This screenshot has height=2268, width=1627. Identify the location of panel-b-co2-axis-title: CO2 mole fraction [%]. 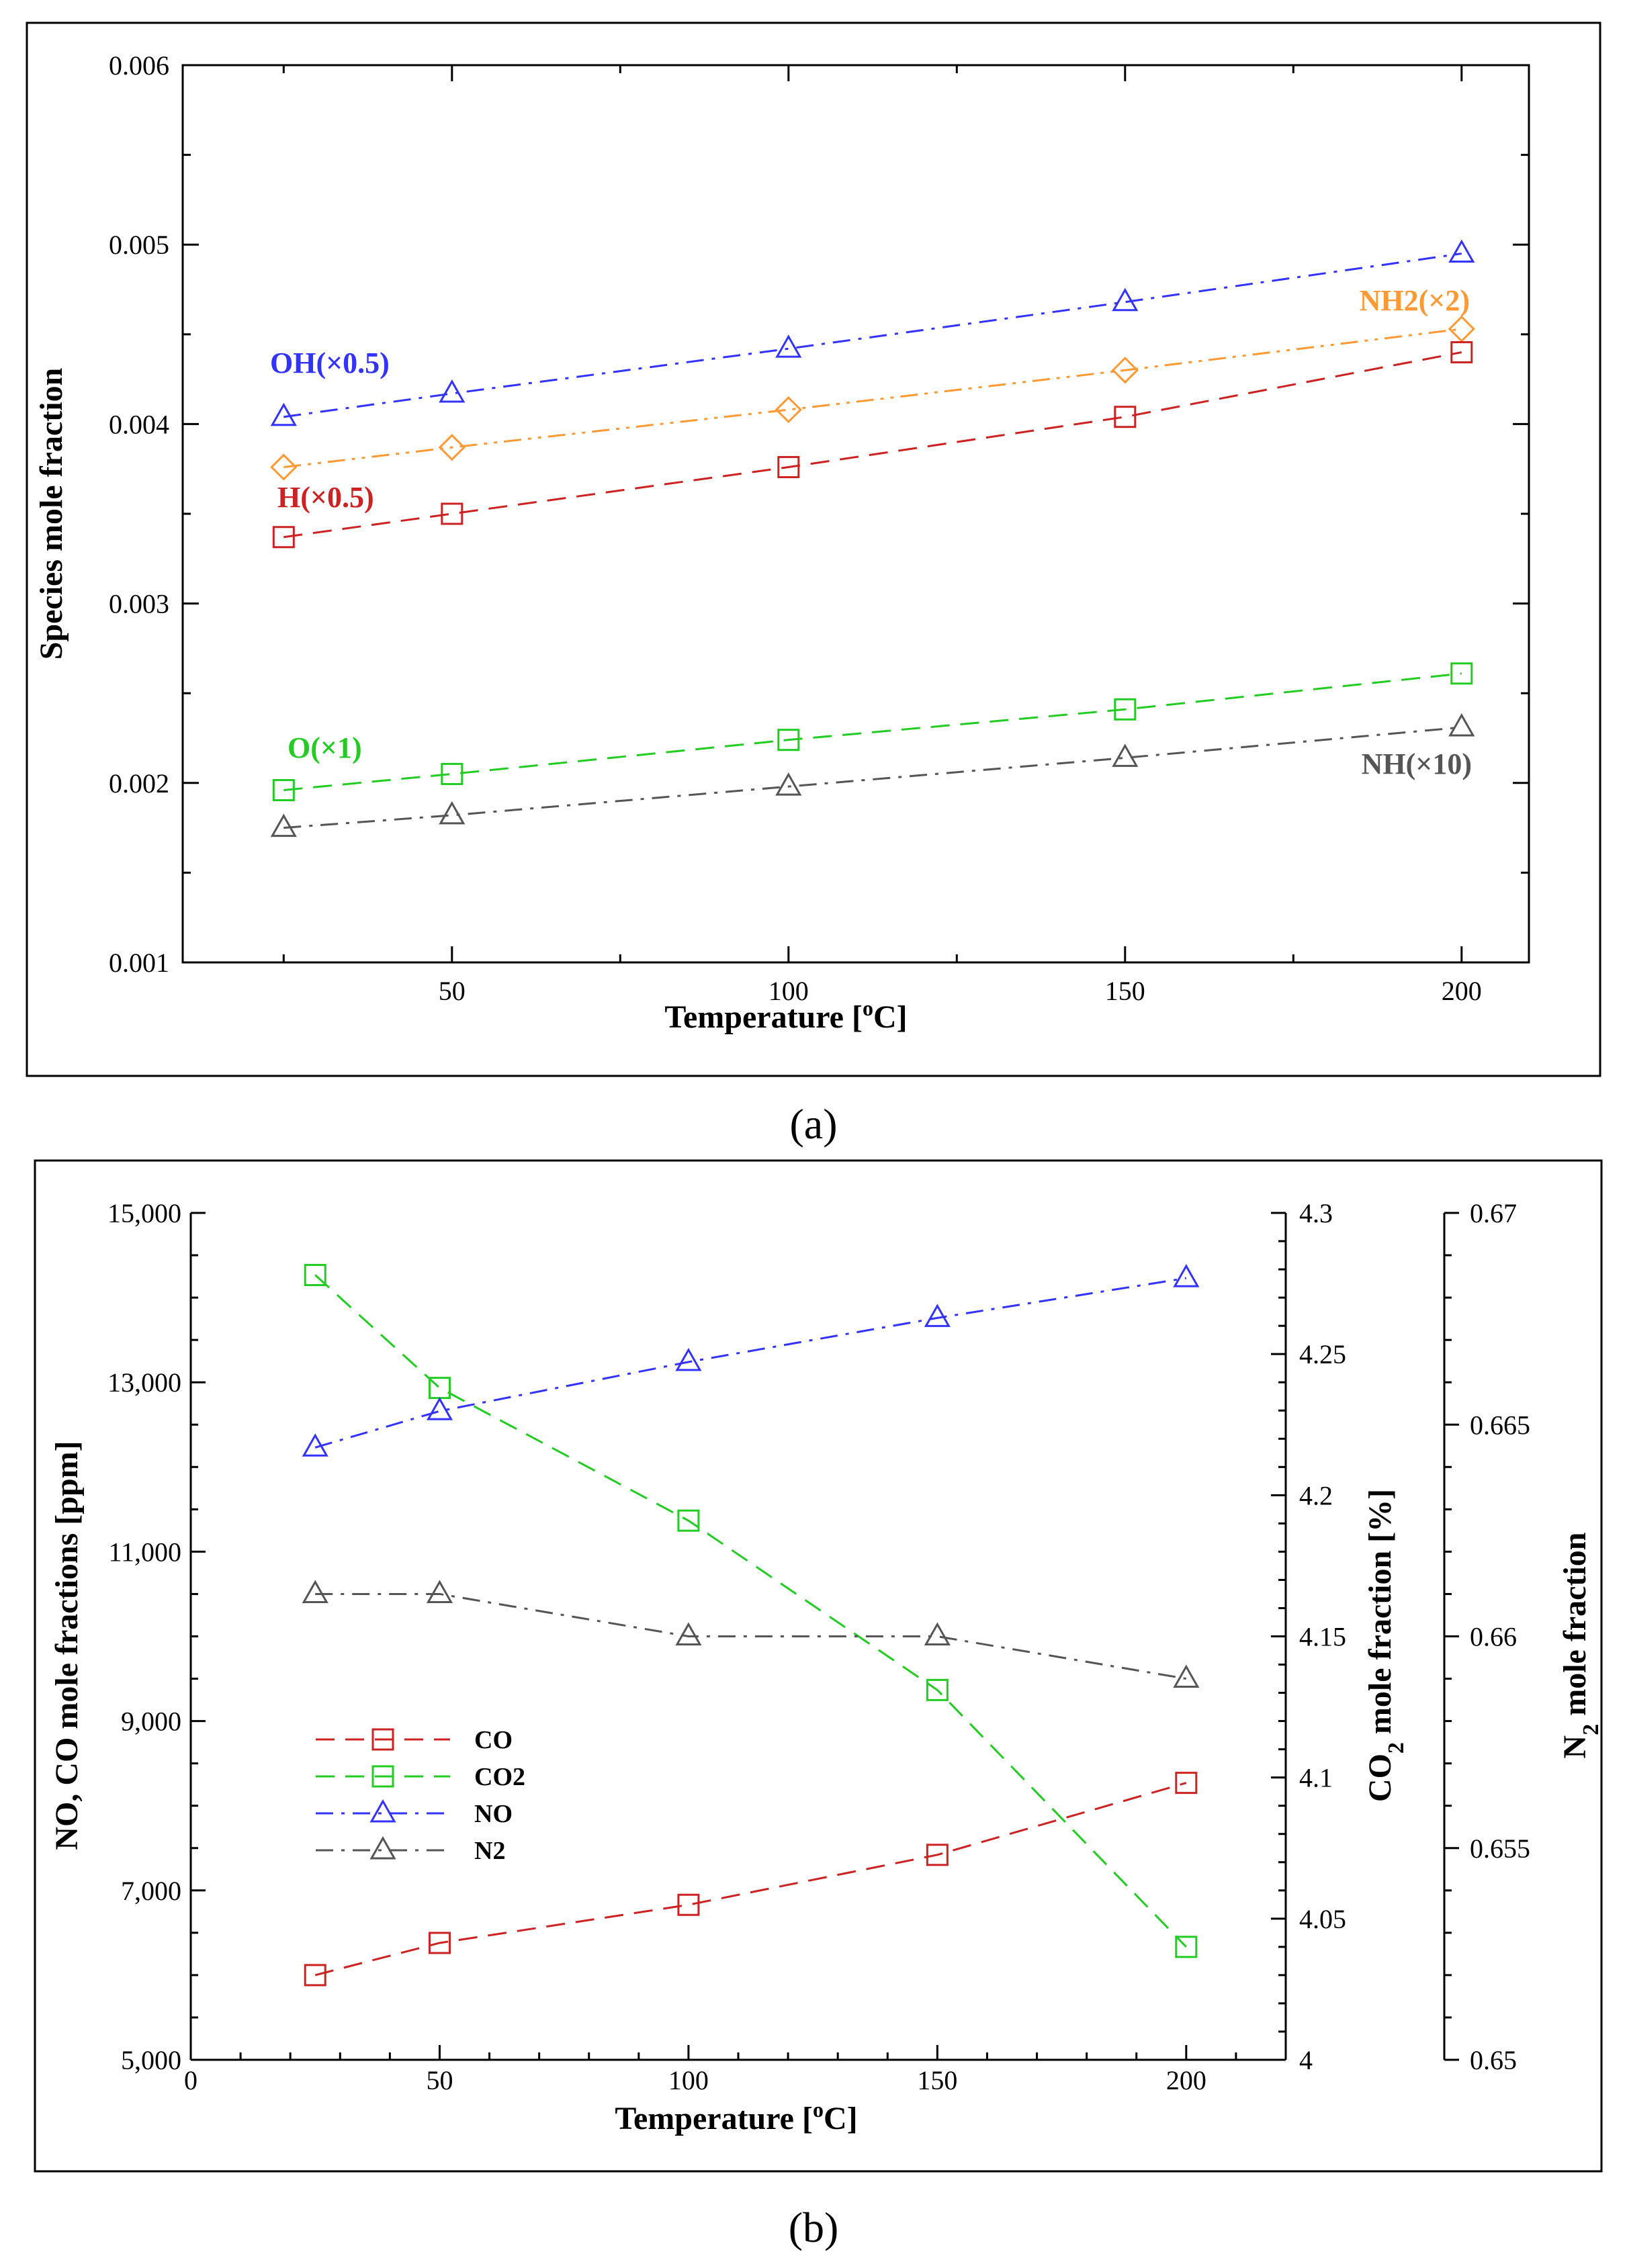
(1385, 1645).